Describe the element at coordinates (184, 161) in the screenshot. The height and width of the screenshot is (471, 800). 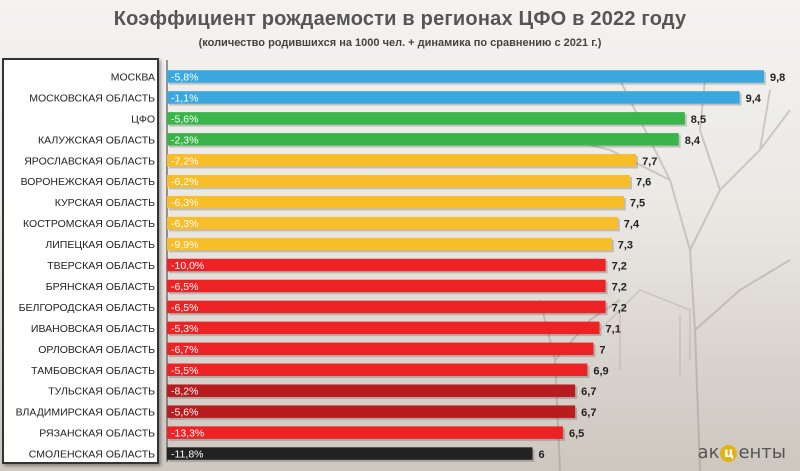
I see `change-label: -7,2%` at that location.